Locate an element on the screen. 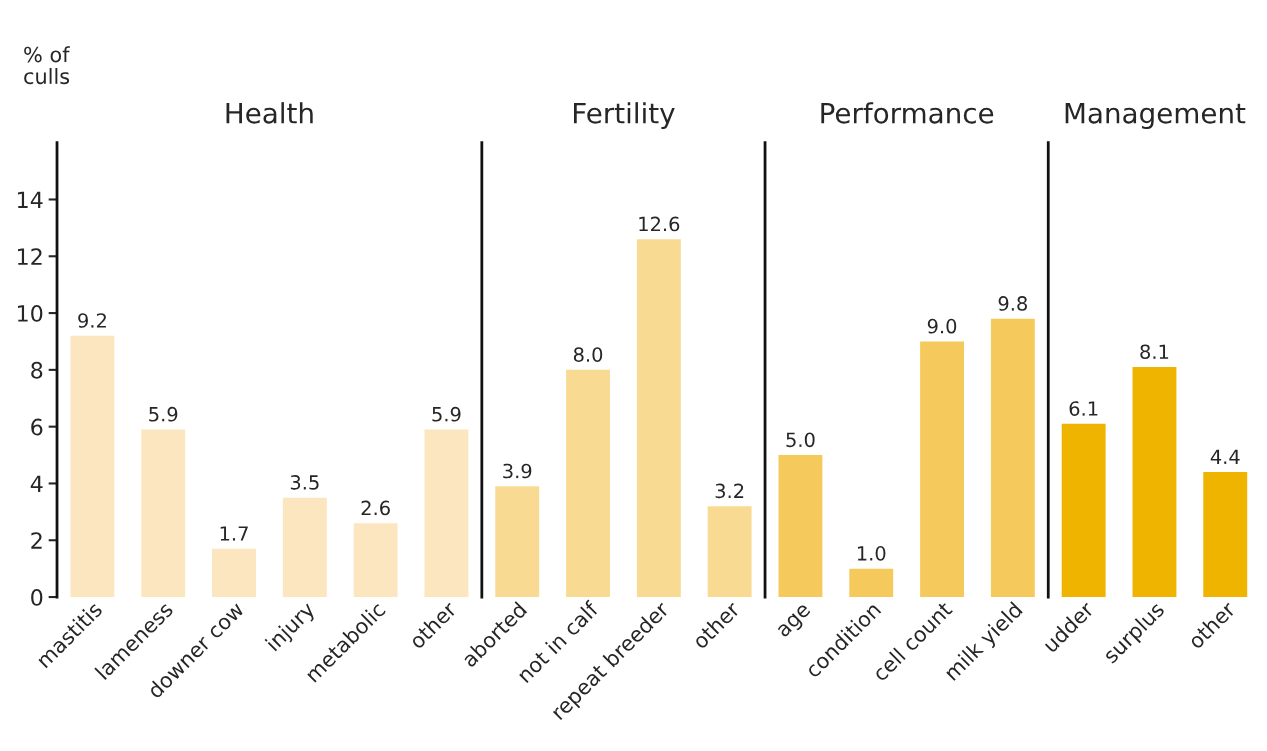 The image size is (1267, 751). data-label: 9.2 is located at coordinates (92, 320).